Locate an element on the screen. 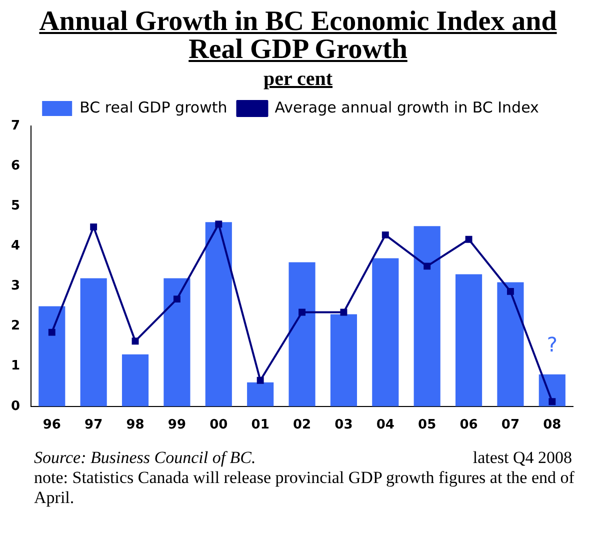  y-tick-label: 3 is located at coordinates (15, 286).